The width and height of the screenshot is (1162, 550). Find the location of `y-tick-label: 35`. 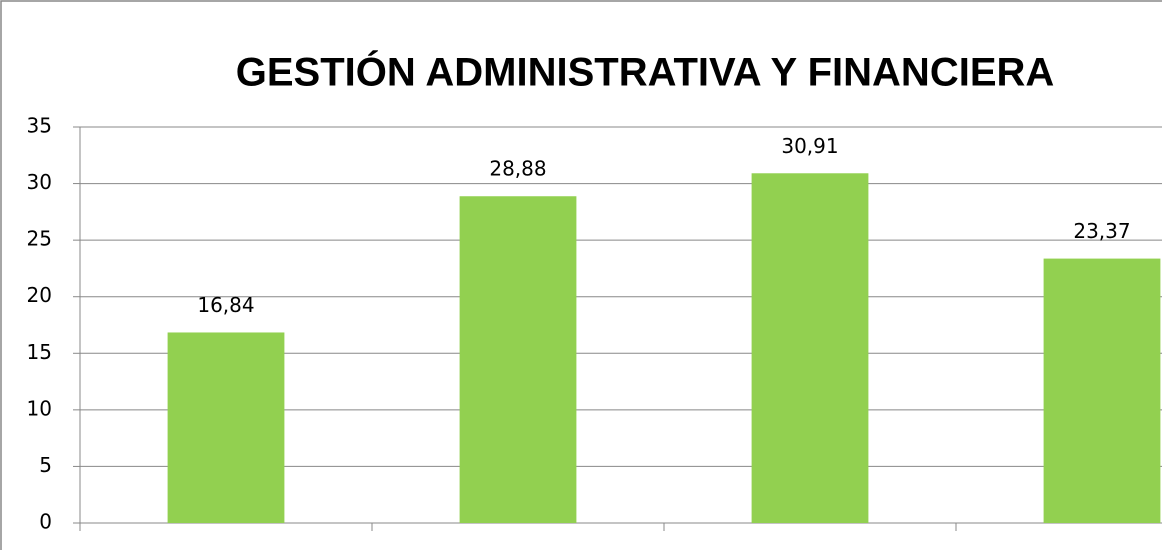

y-tick-label: 35 is located at coordinates (39, 126).